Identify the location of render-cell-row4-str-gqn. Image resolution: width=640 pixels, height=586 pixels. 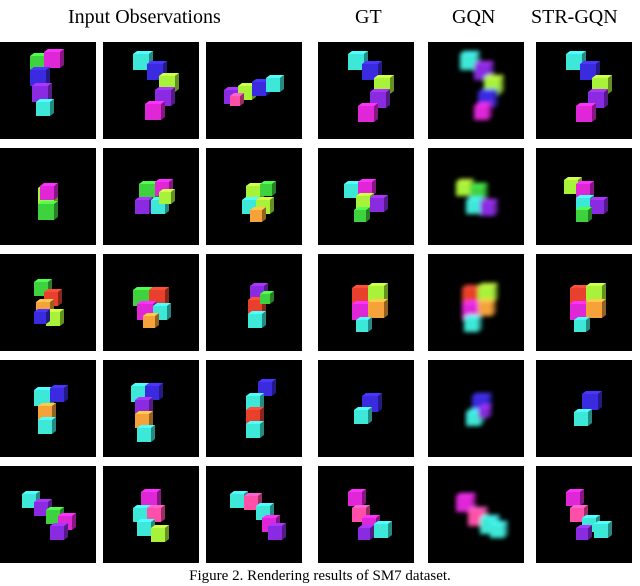
(584, 408).